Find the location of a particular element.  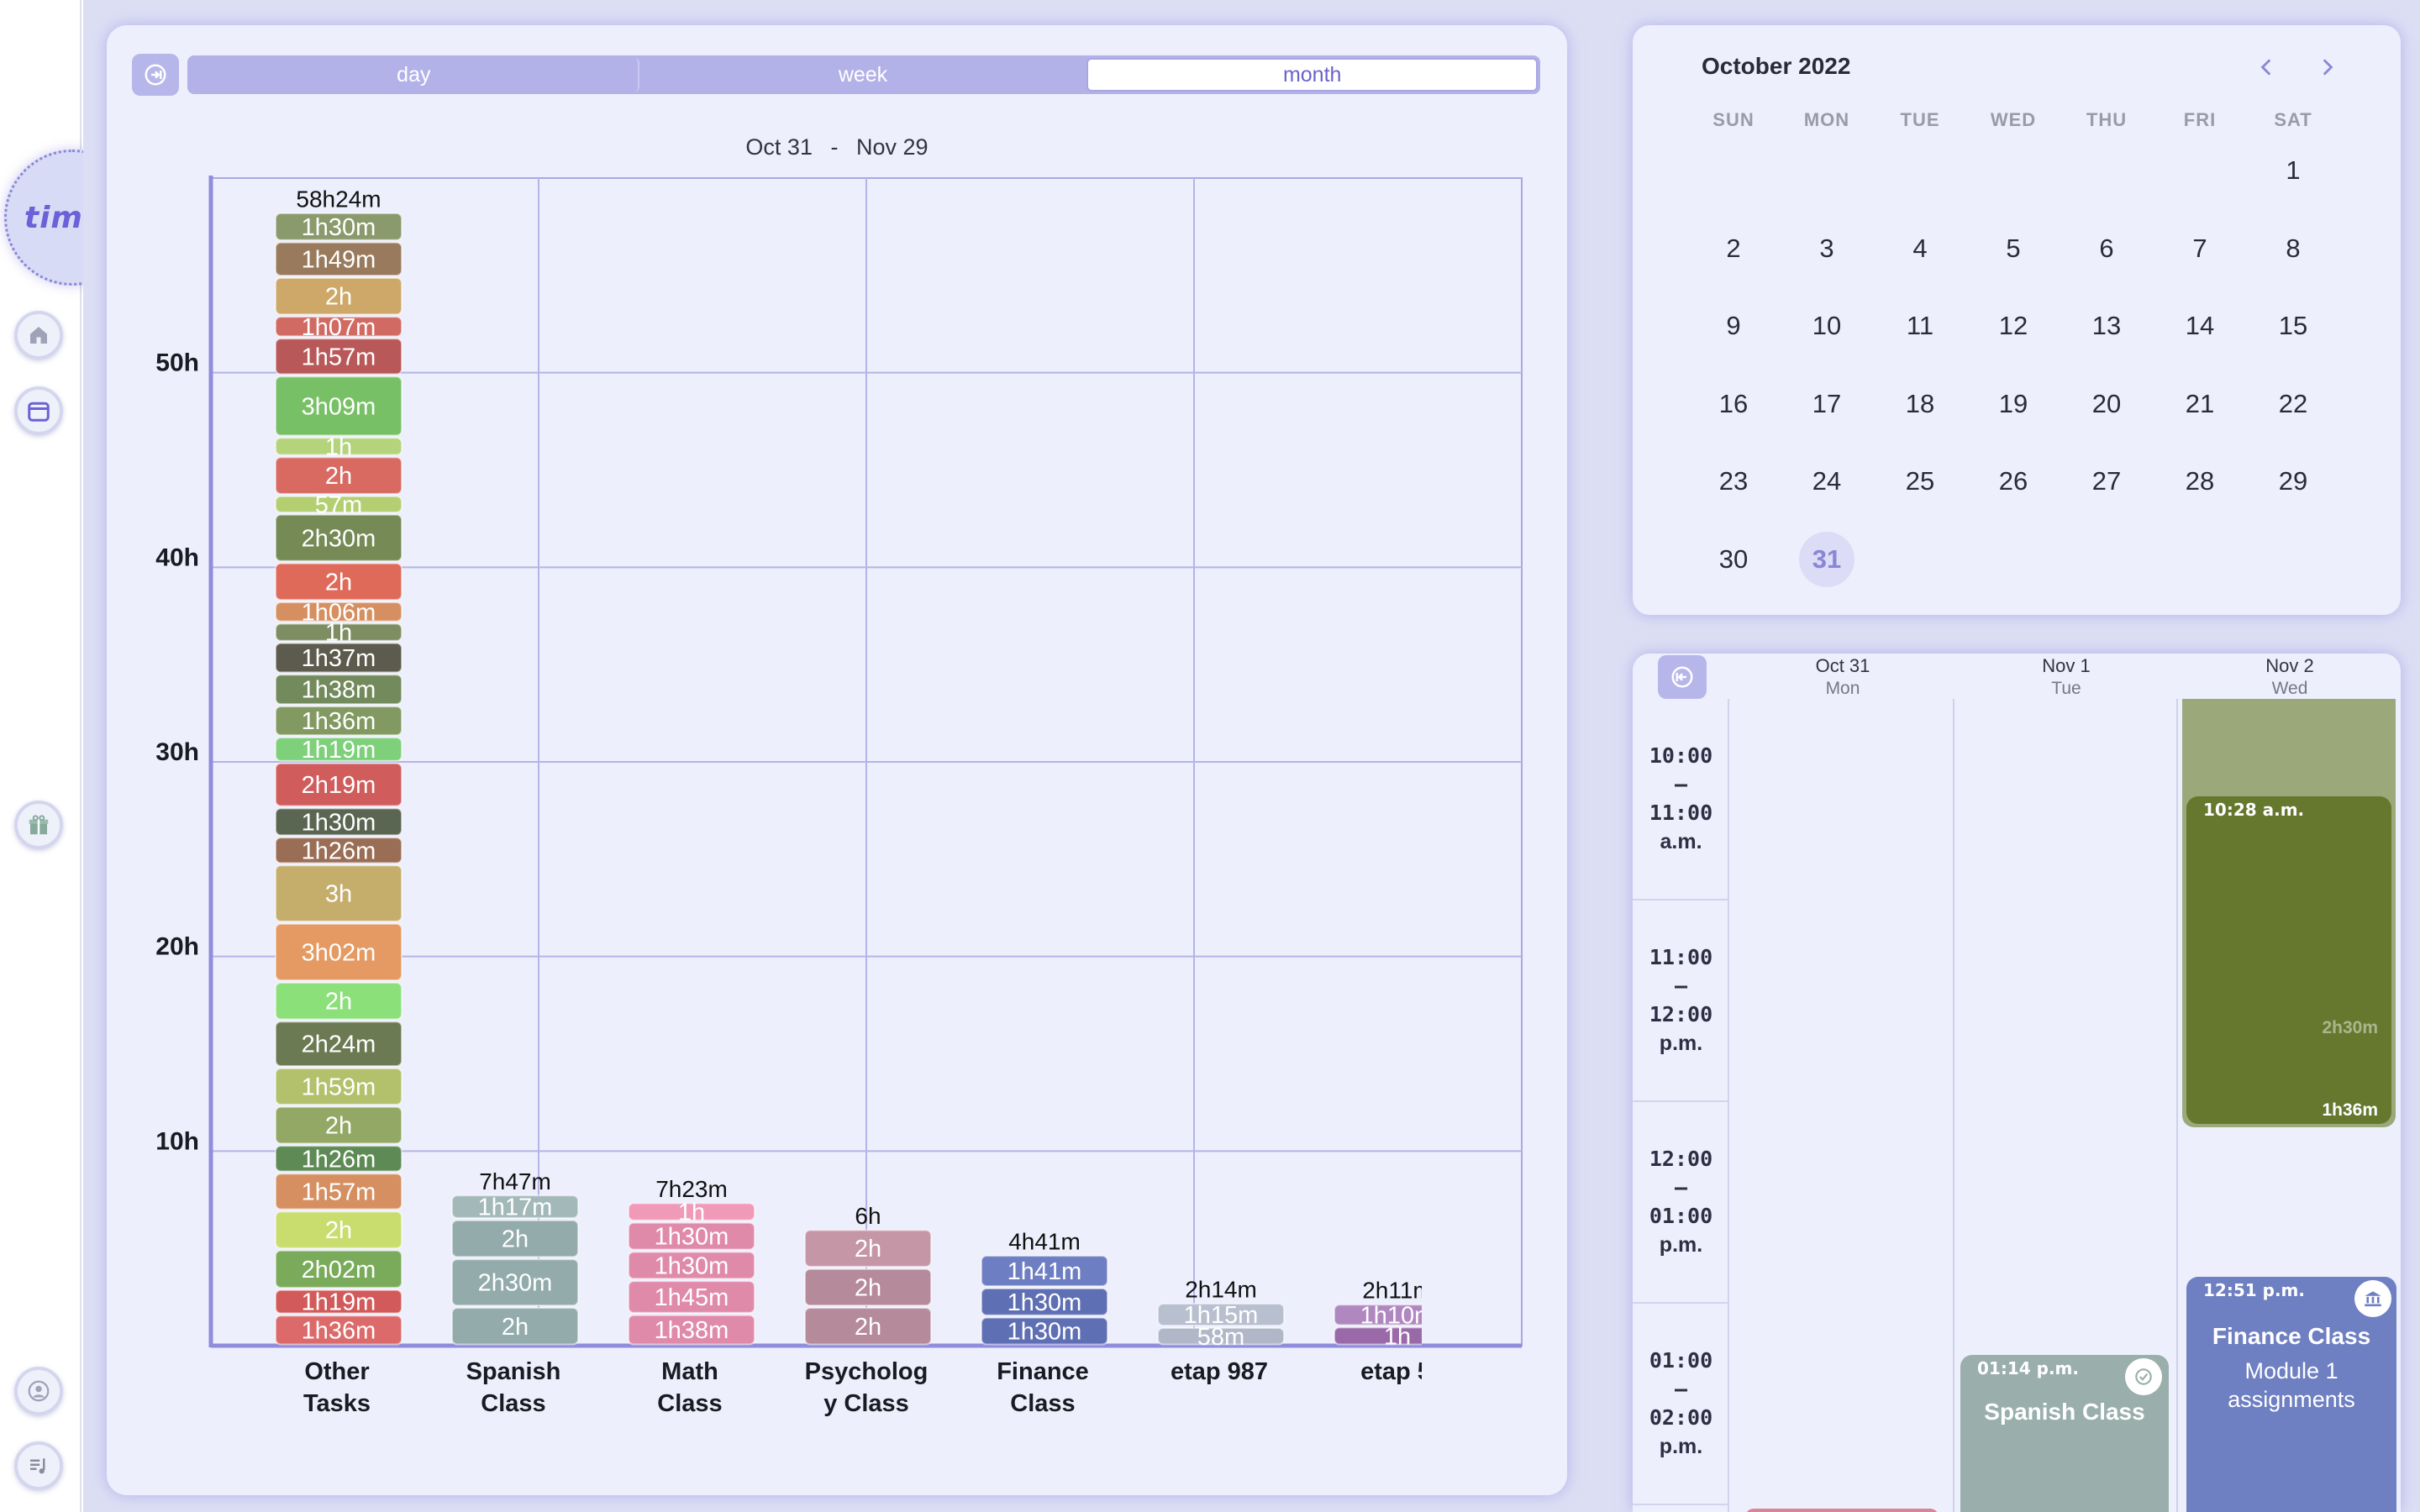

calendar-day: 21 is located at coordinates (2200, 403).